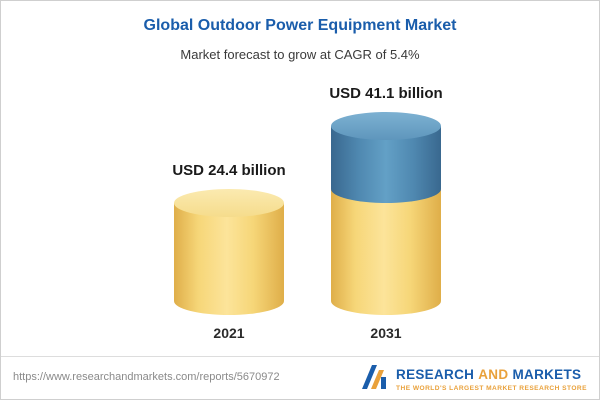  I want to click on chart-title: Global Outdoor Power Equipment Market, so click(300, 25).